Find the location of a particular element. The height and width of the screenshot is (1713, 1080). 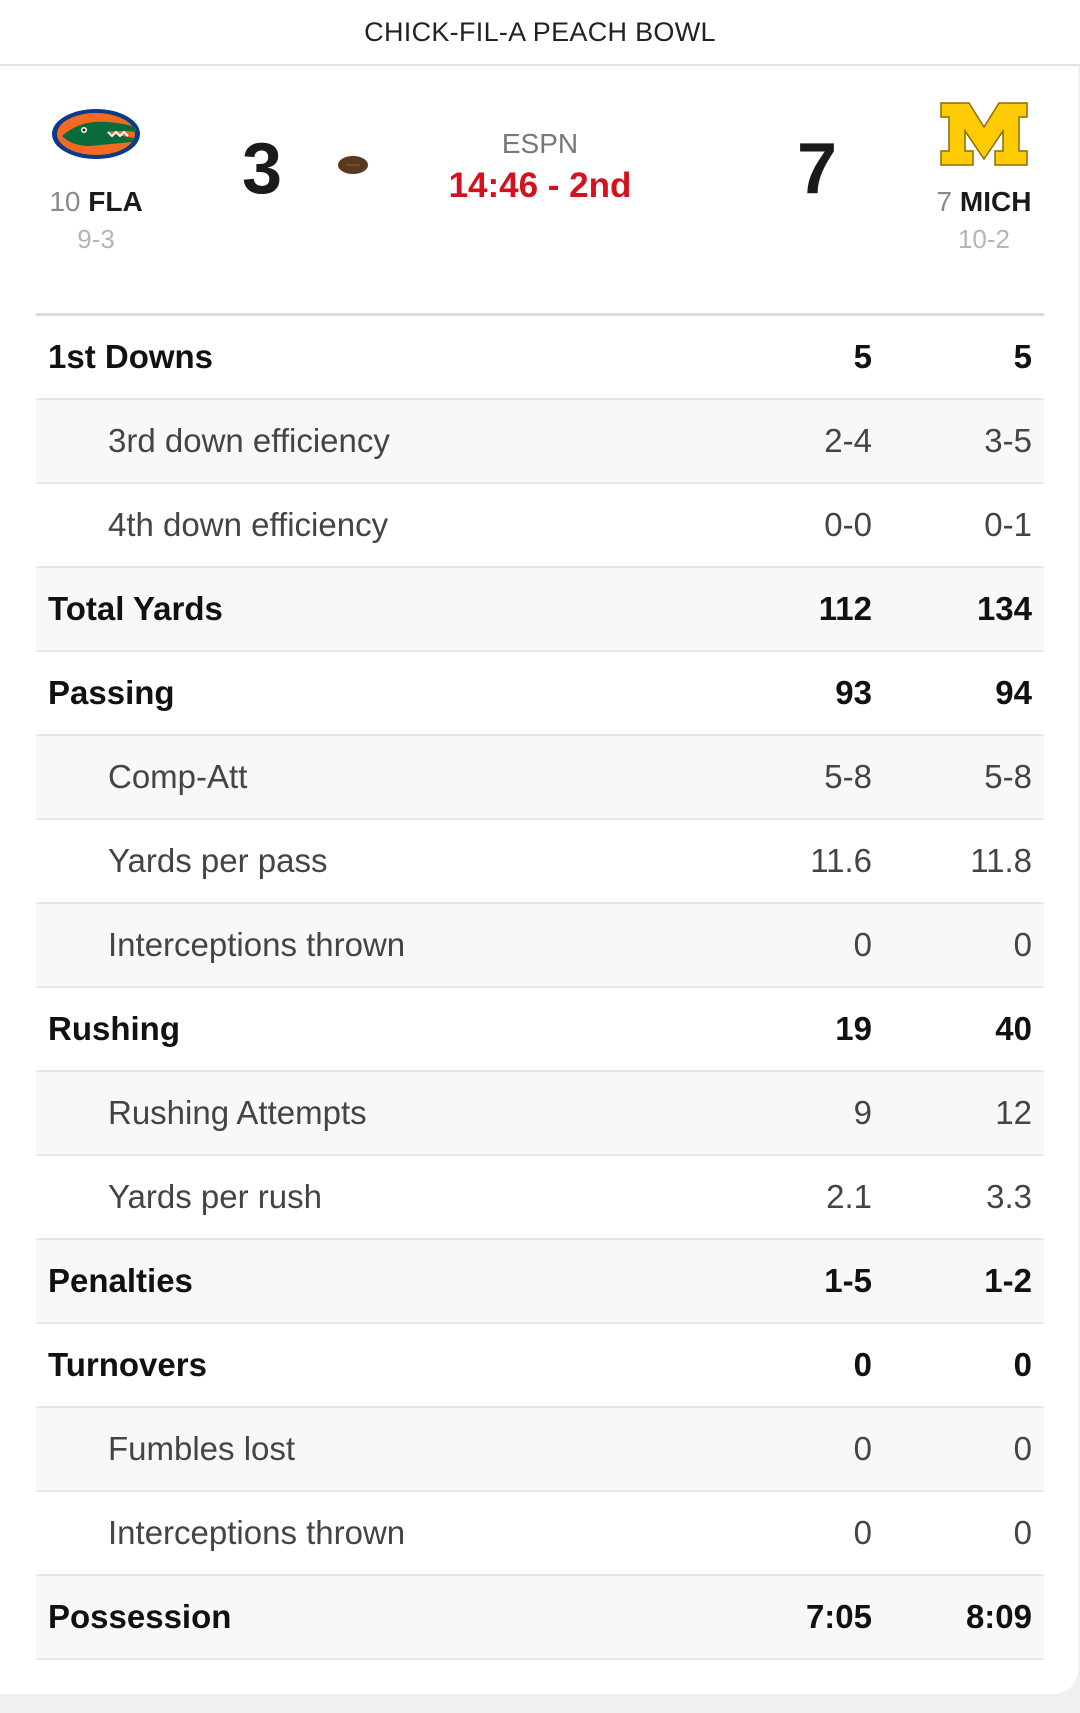

home-rank: 7 is located at coordinates (944, 201).